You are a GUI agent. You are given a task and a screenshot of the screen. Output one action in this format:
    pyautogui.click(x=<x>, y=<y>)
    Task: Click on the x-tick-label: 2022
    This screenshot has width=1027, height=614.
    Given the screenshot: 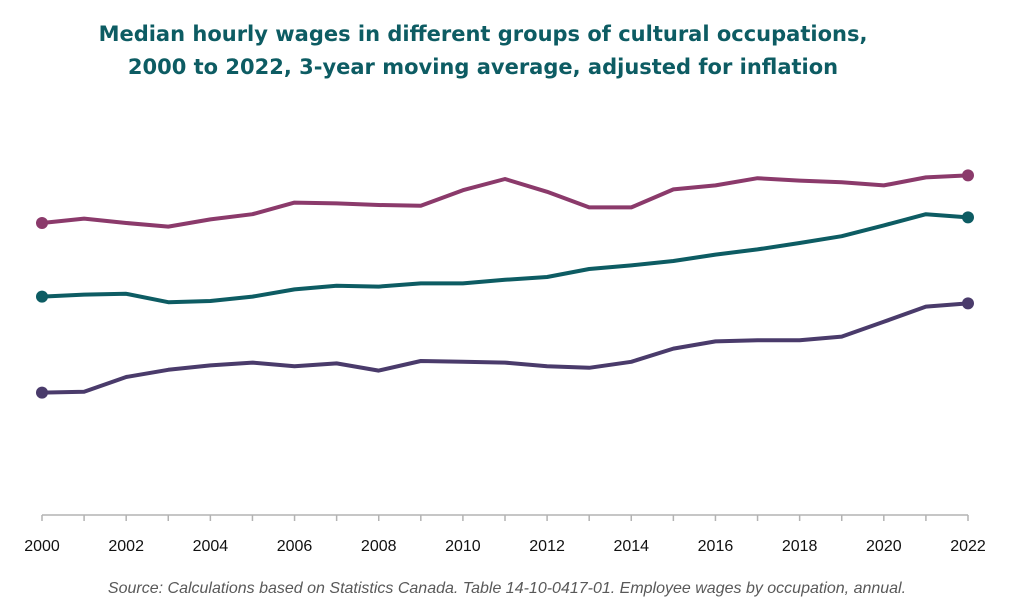 What is the action you would take?
    pyautogui.click(x=968, y=546)
    